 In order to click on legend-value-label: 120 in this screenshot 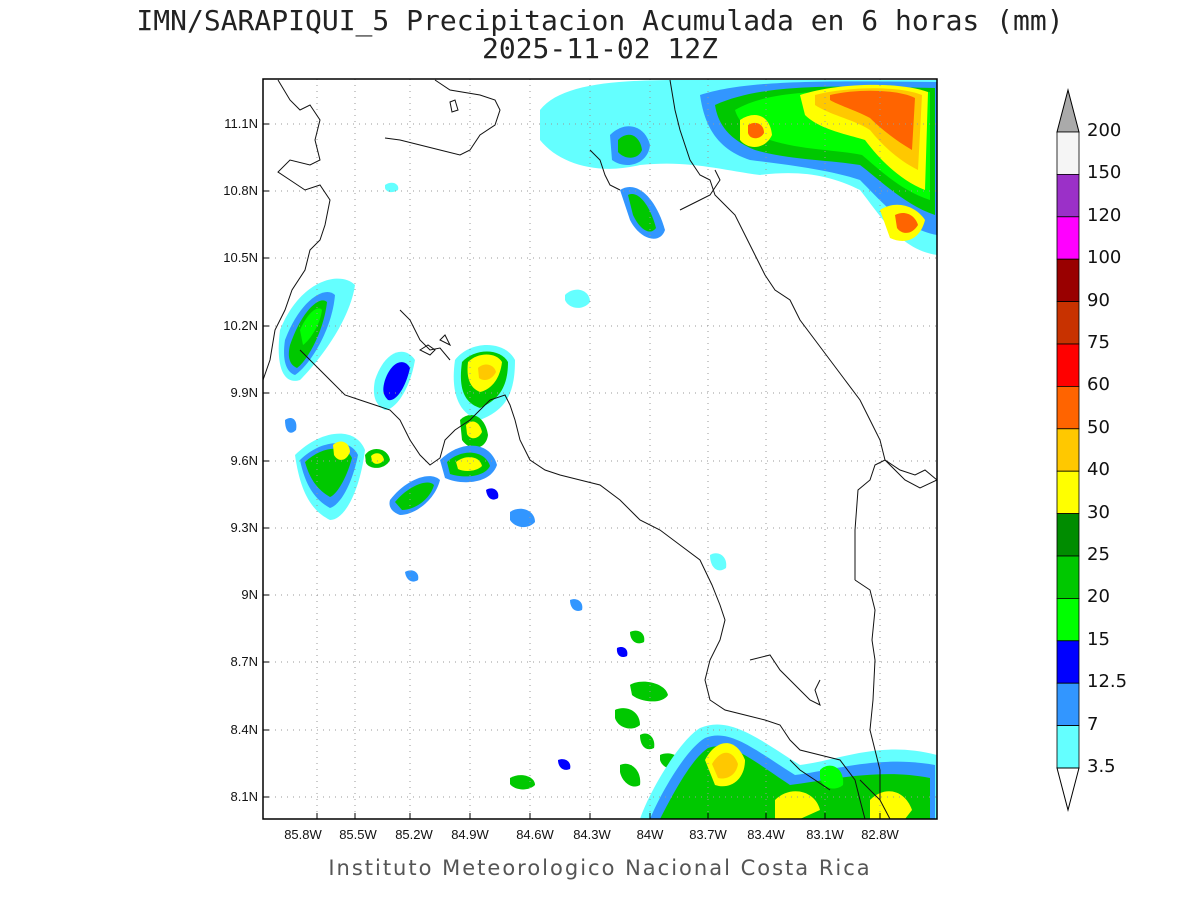, I will do `click(1104, 215)`.